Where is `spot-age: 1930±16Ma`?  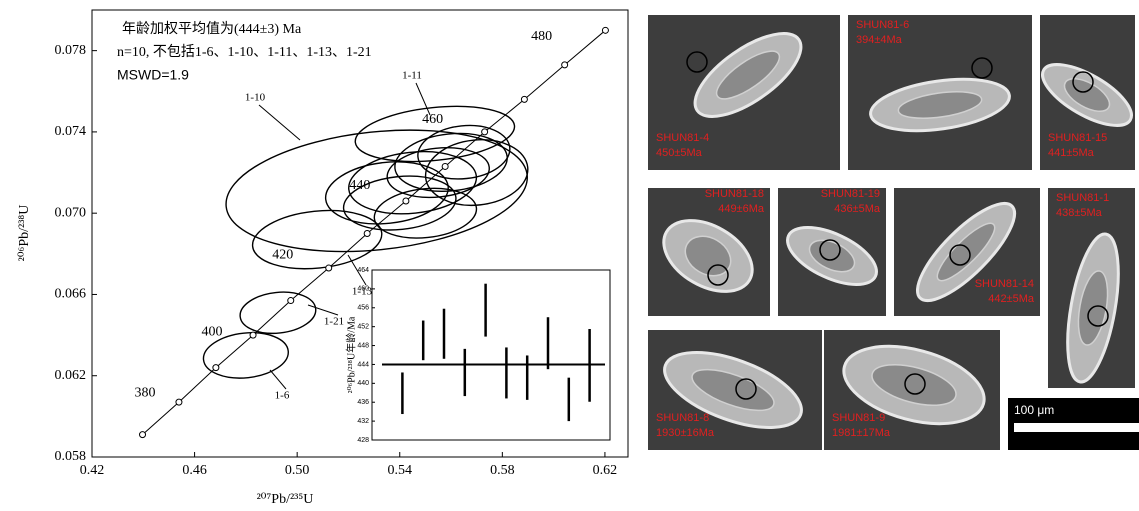
spot-age: 1930±16Ma is located at coordinates (685, 433).